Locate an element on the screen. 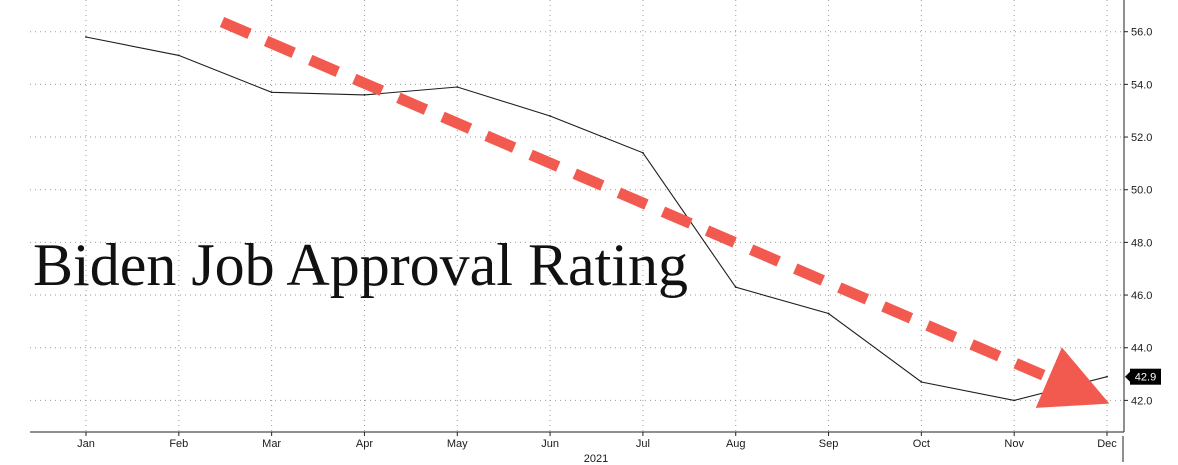  x-tick-label: Jan is located at coordinates (86, 444).